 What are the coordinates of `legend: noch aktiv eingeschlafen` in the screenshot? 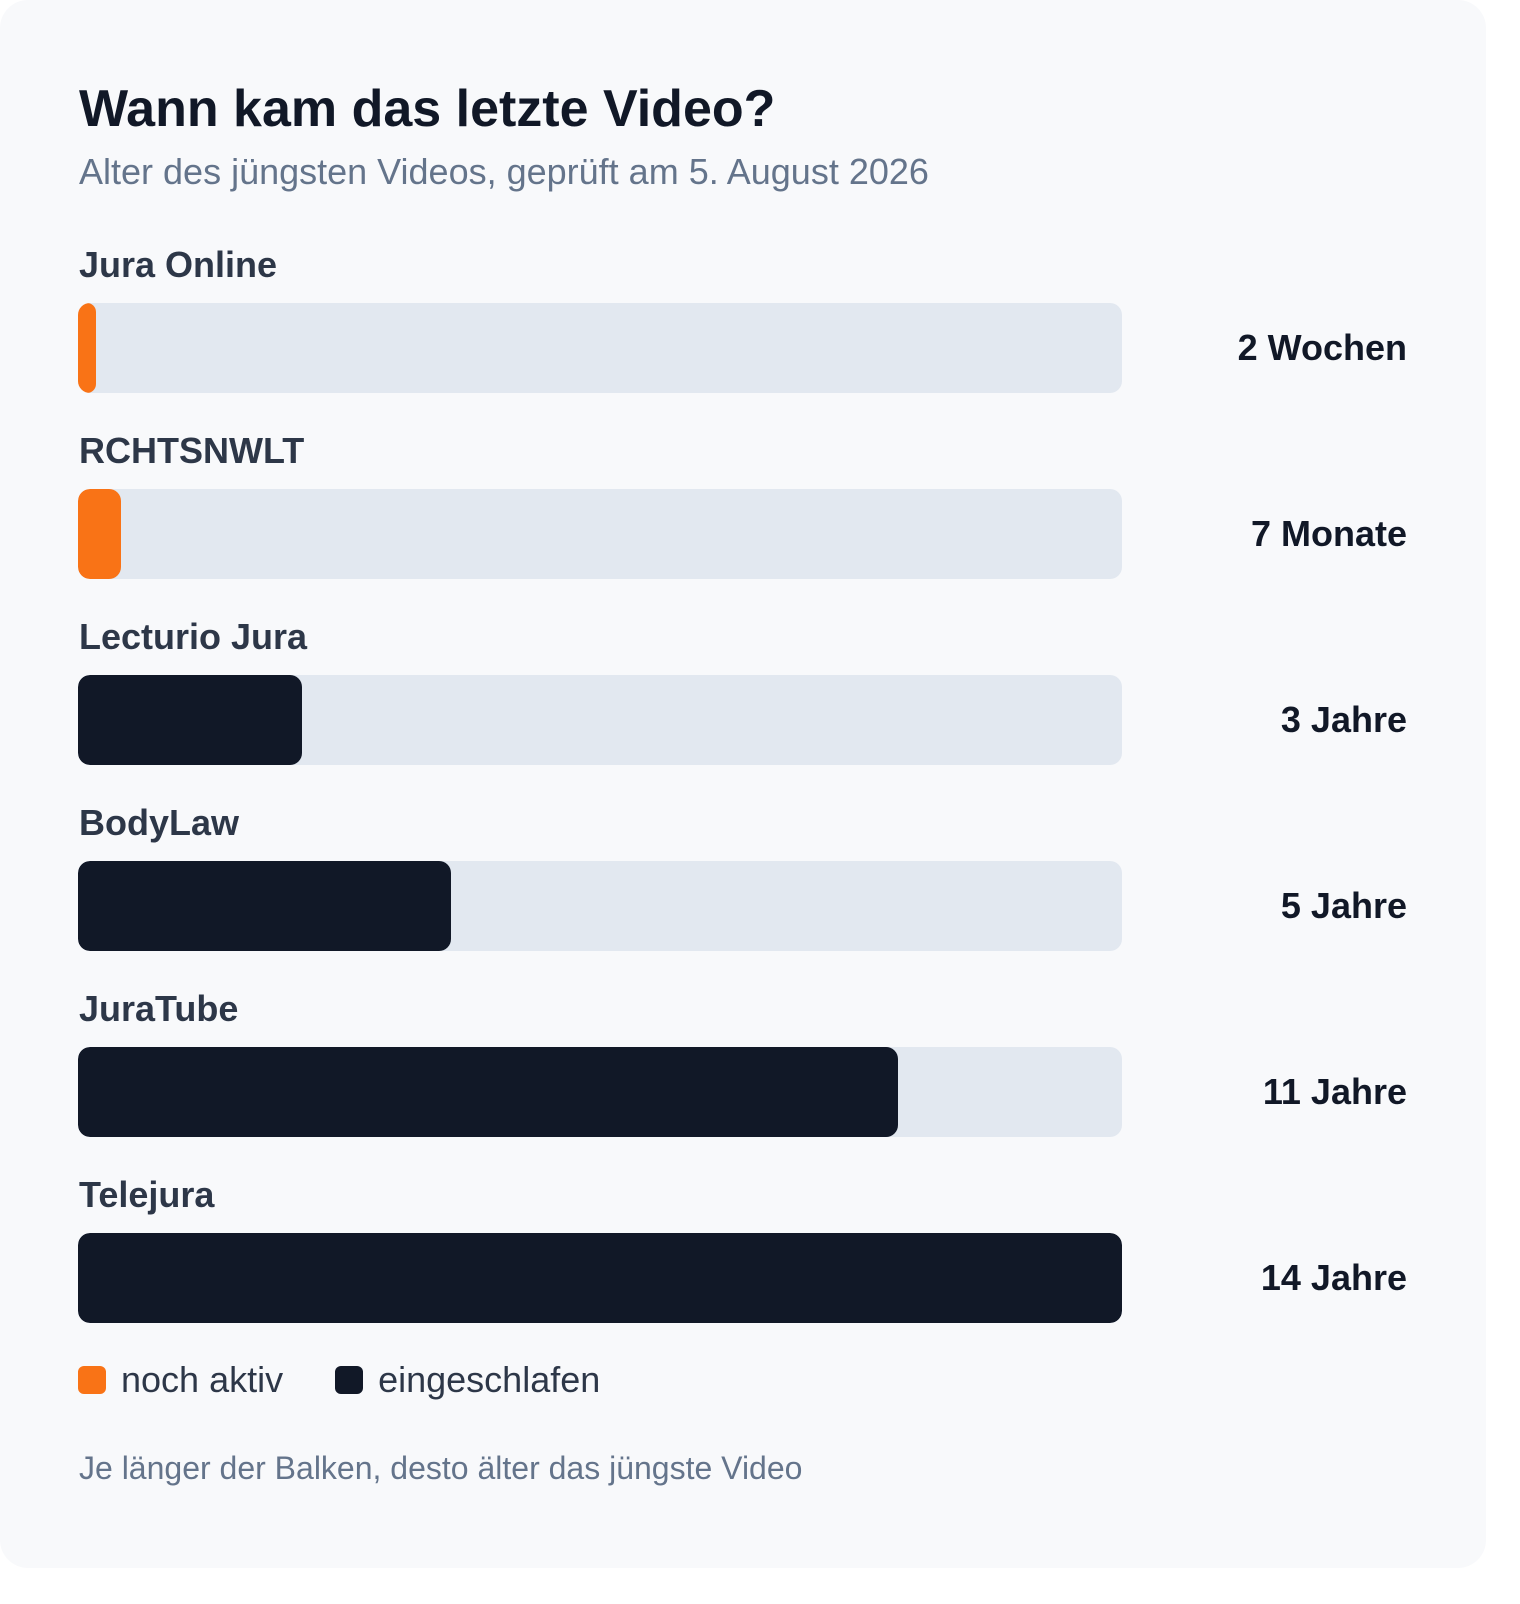 It's located at (365, 1380).